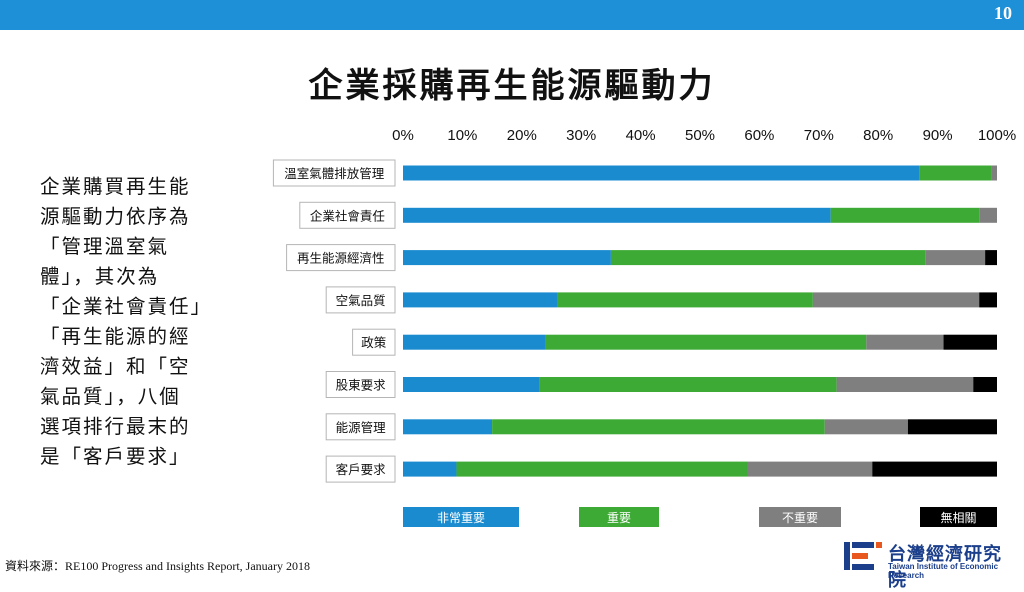 The height and width of the screenshot is (592, 1024). I want to click on summary-line: 「管理溫室氣, so click(105, 246).